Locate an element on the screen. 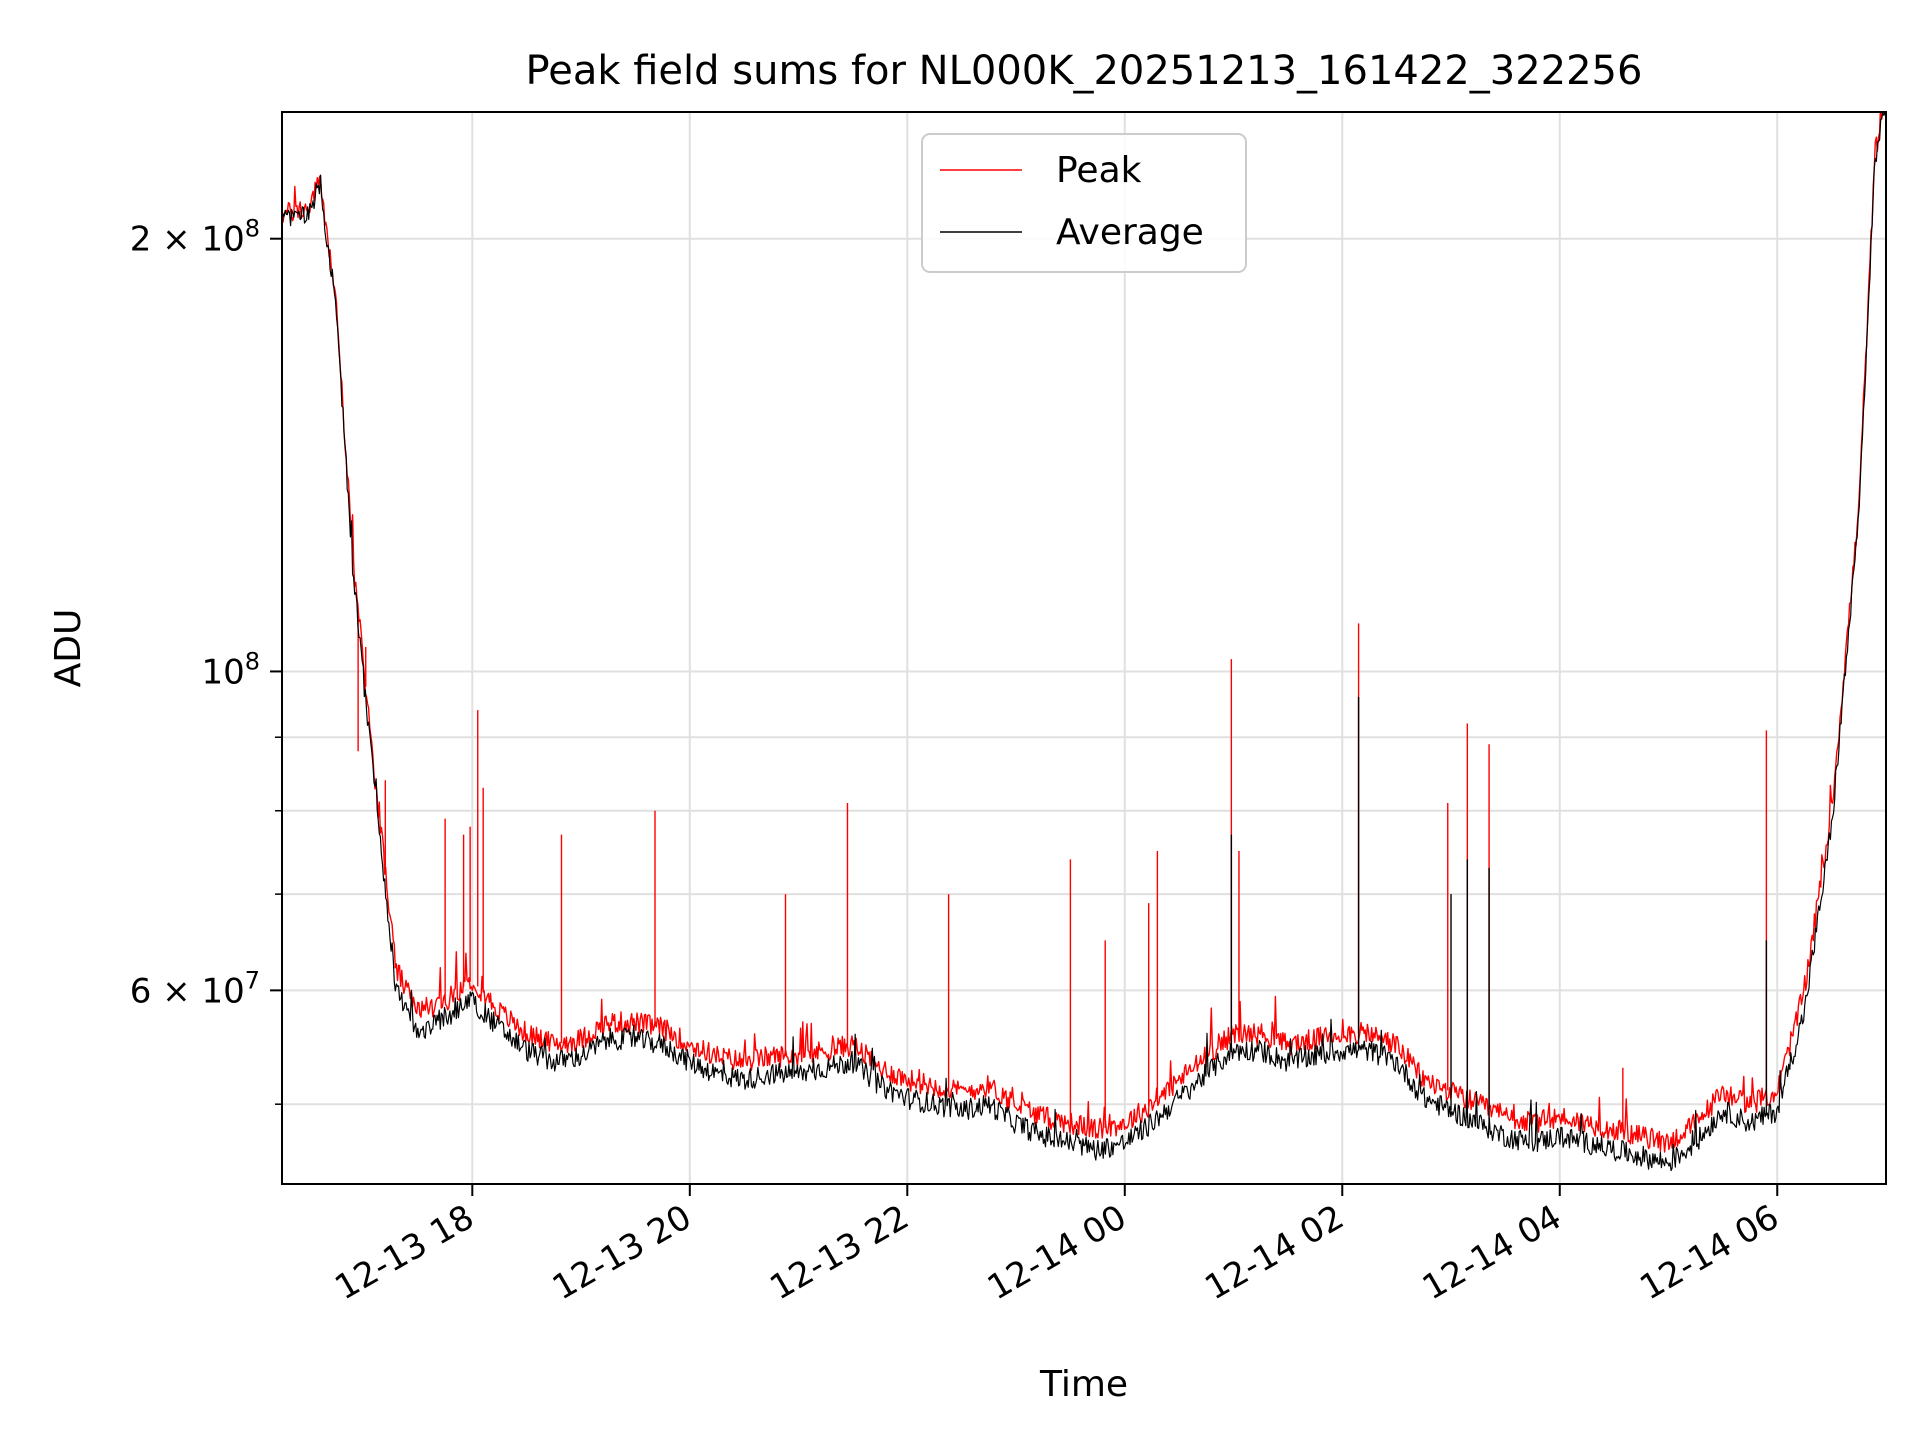 This screenshot has width=1920, height=1440. y-tick-label: 2 × 108 is located at coordinates (195, 237).